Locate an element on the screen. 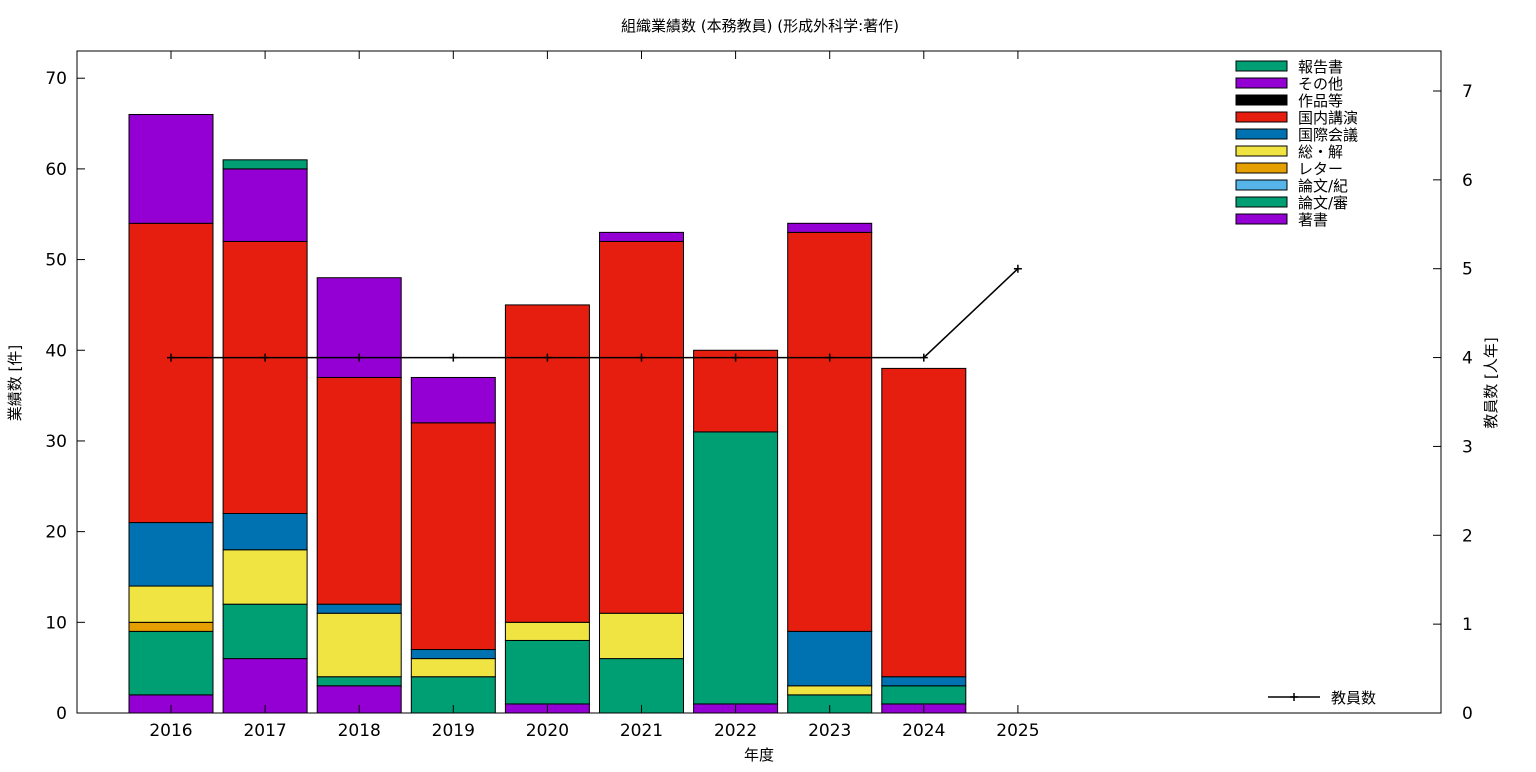 The width and height of the screenshot is (1536, 772). x-tick-label-2025: 2025 is located at coordinates (1017, 731).